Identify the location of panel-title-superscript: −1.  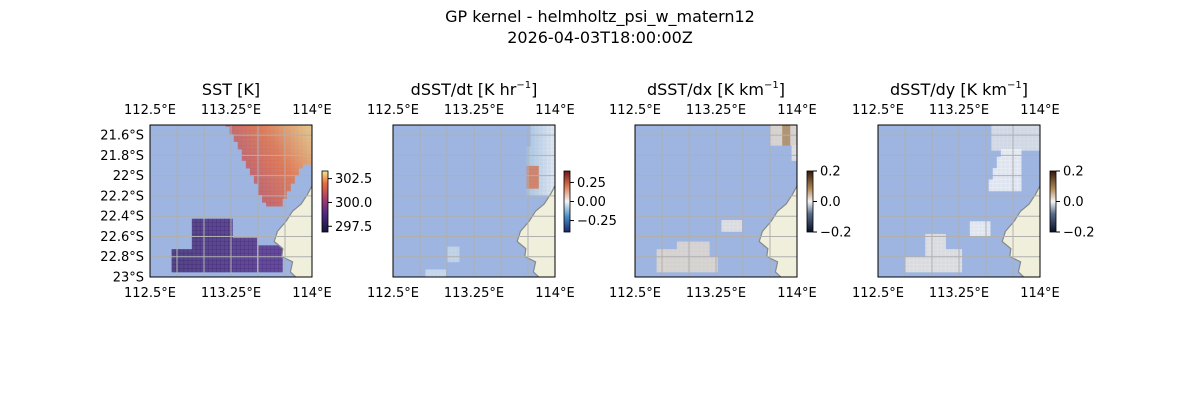
(523, 85).